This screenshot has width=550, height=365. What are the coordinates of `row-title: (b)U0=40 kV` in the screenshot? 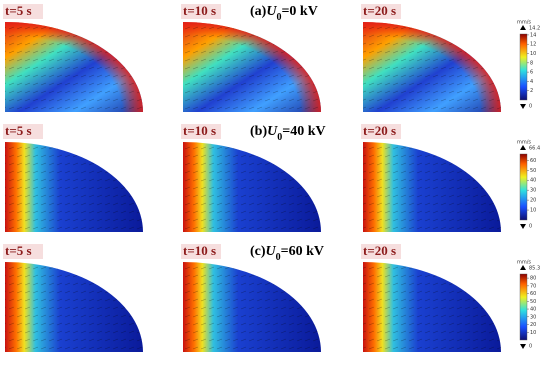 It's located at (288, 133).